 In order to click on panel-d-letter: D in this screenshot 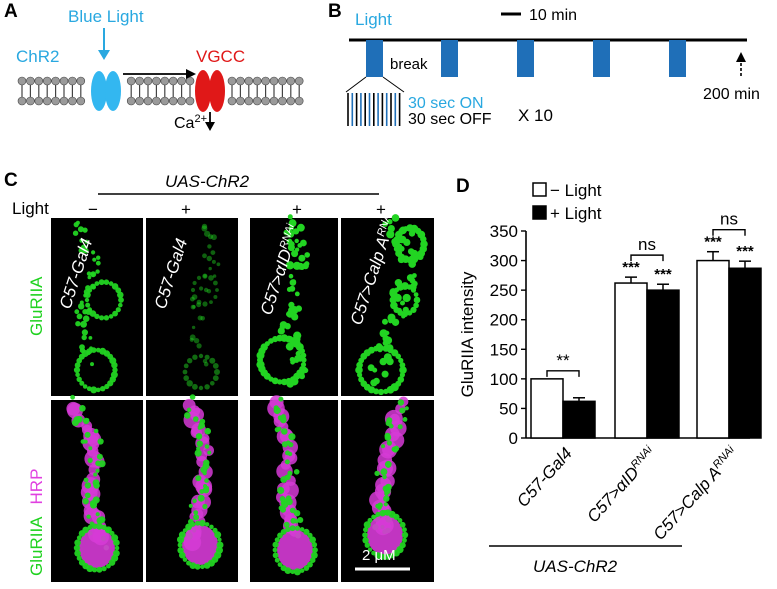, I will do `click(463, 186)`.